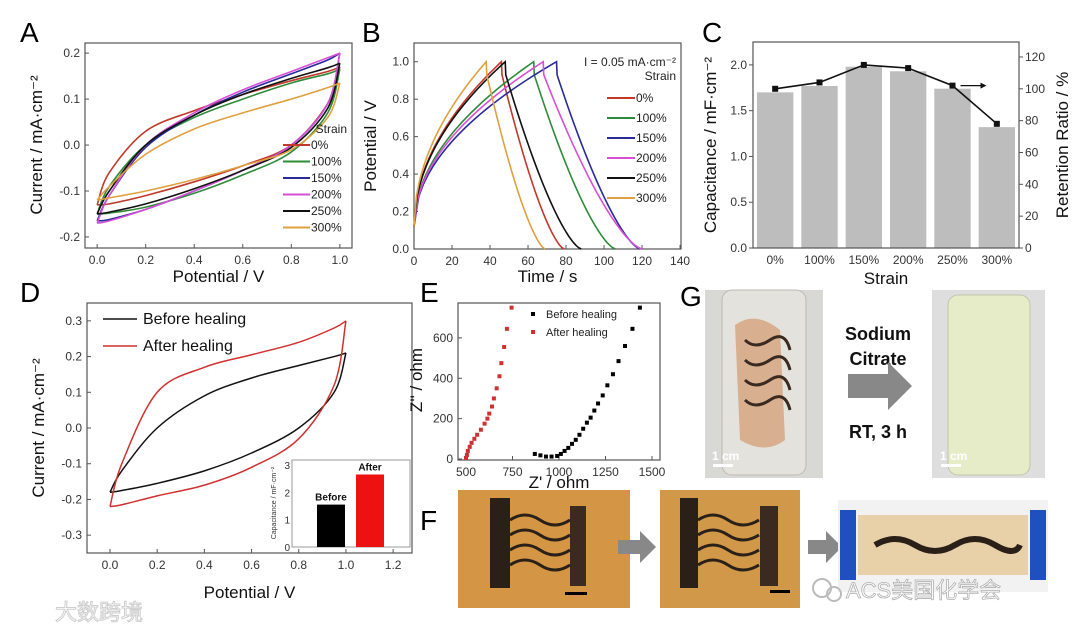 This screenshot has height=636, width=1080. What do you see at coordinates (848, 545) in the screenshot?
I see `clamp-left` at bounding box center [848, 545].